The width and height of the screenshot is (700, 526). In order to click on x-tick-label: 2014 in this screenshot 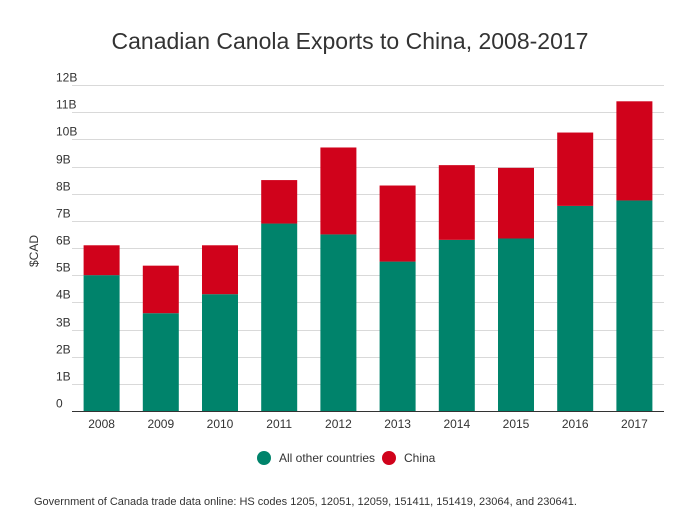, I will do `click(456, 424)`.